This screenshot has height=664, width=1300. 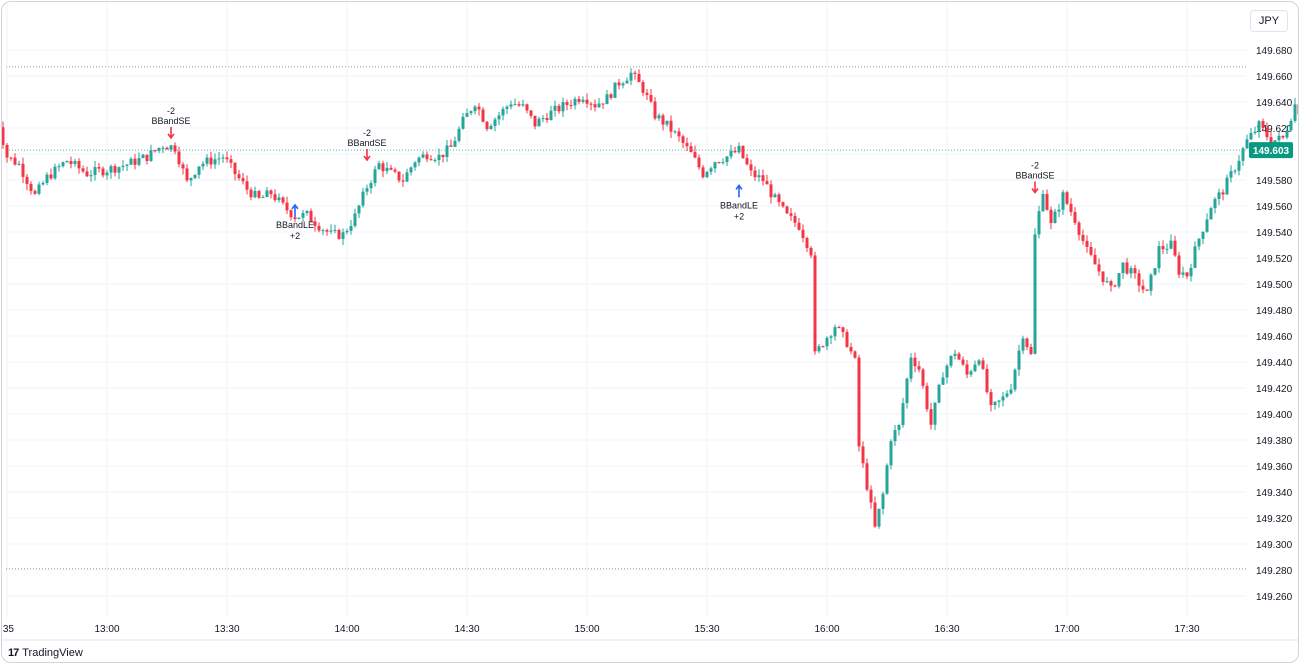 What do you see at coordinates (1034, 176) in the screenshot?
I see `signal-label: BBandSE` at bounding box center [1034, 176].